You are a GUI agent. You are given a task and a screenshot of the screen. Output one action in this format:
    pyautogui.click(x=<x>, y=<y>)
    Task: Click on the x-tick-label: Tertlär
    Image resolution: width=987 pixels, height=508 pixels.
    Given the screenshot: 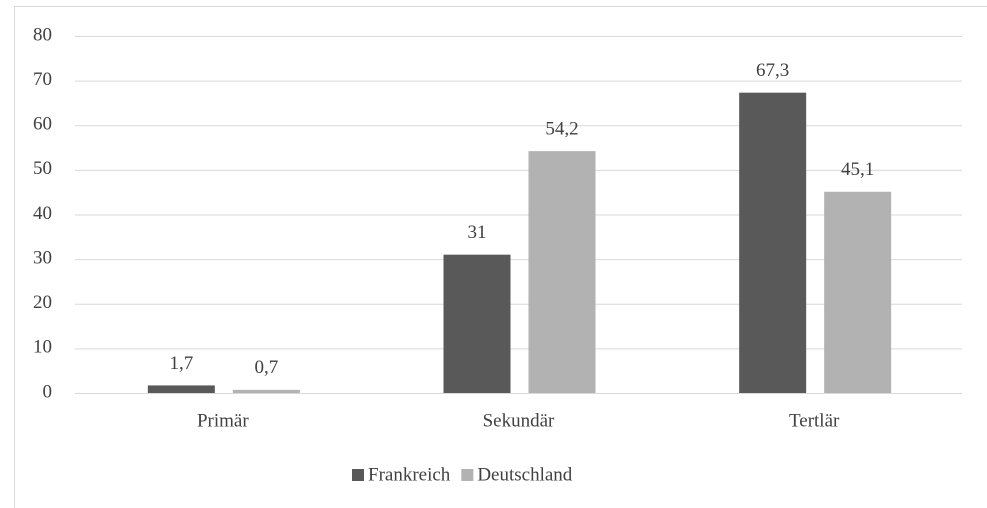 What is the action you would take?
    pyautogui.click(x=814, y=420)
    